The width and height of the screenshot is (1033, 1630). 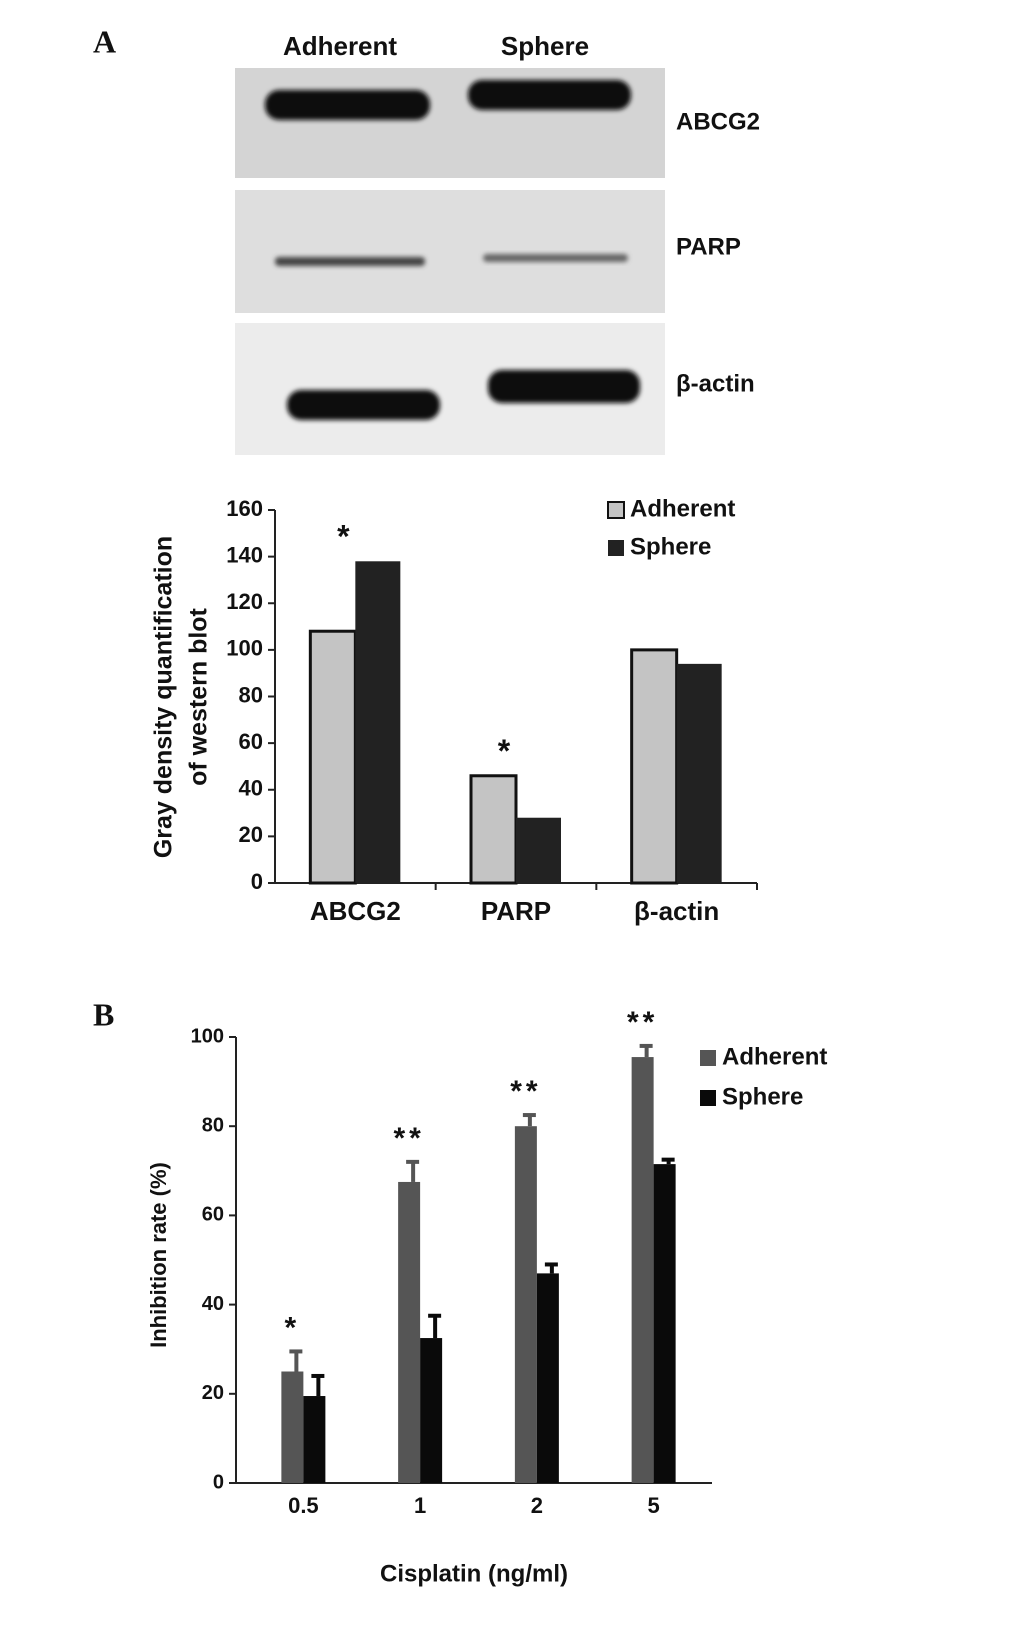 What do you see at coordinates (355, 911) in the screenshot?
I see `x-tick-label: ABCG2` at bounding box center [355, 911].